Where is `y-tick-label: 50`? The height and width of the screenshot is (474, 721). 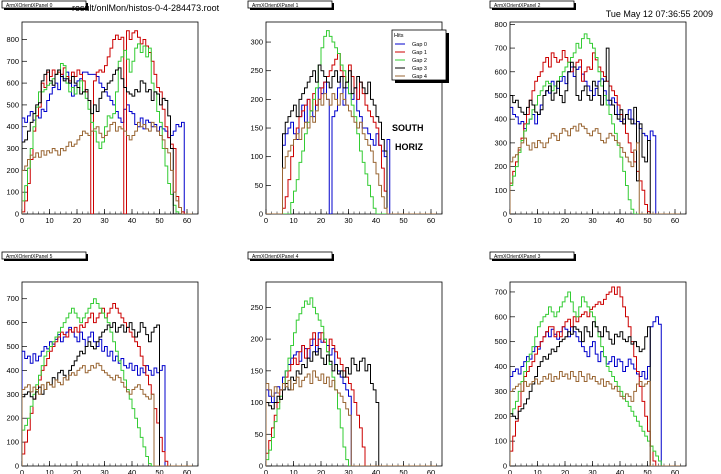
y-tick-label: 50 is located at coordinates (259, 185).